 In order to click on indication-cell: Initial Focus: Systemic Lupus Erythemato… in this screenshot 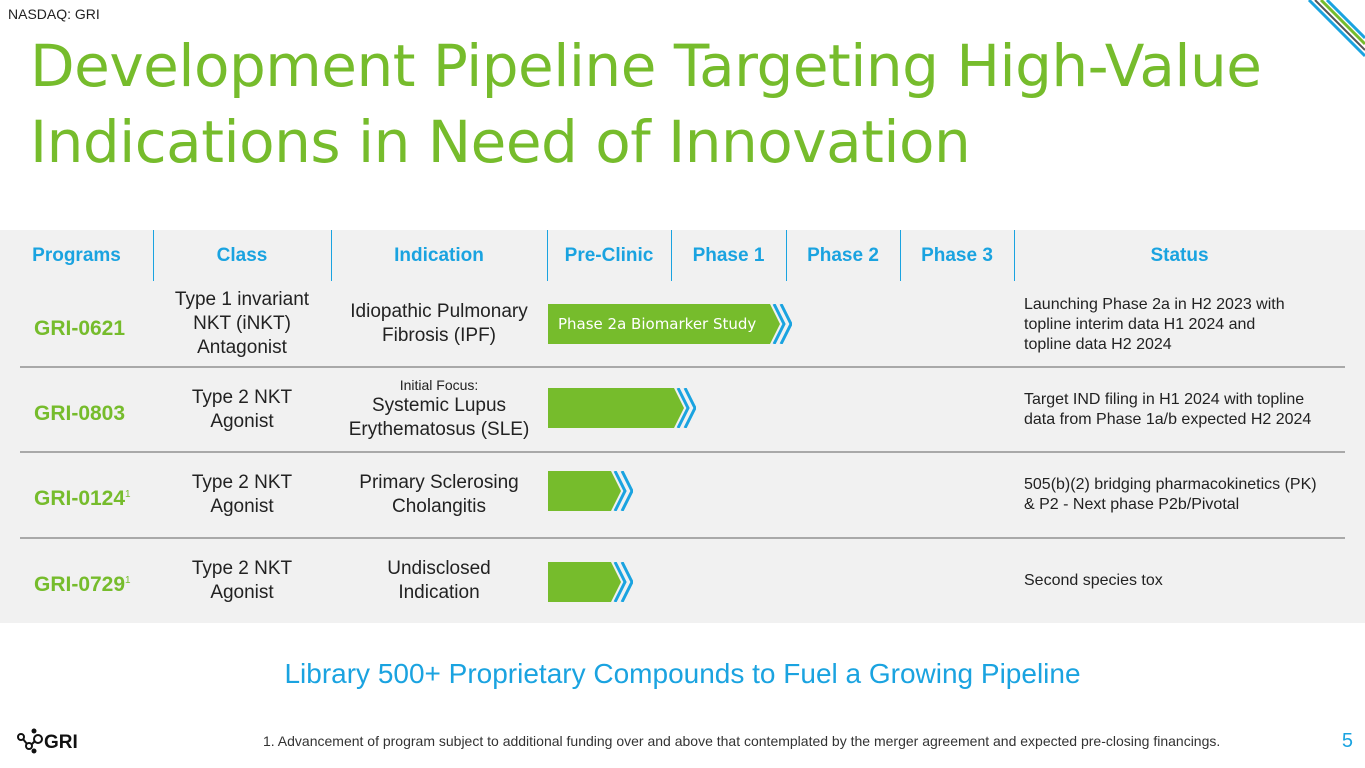, I will do `click(439, 408)`.